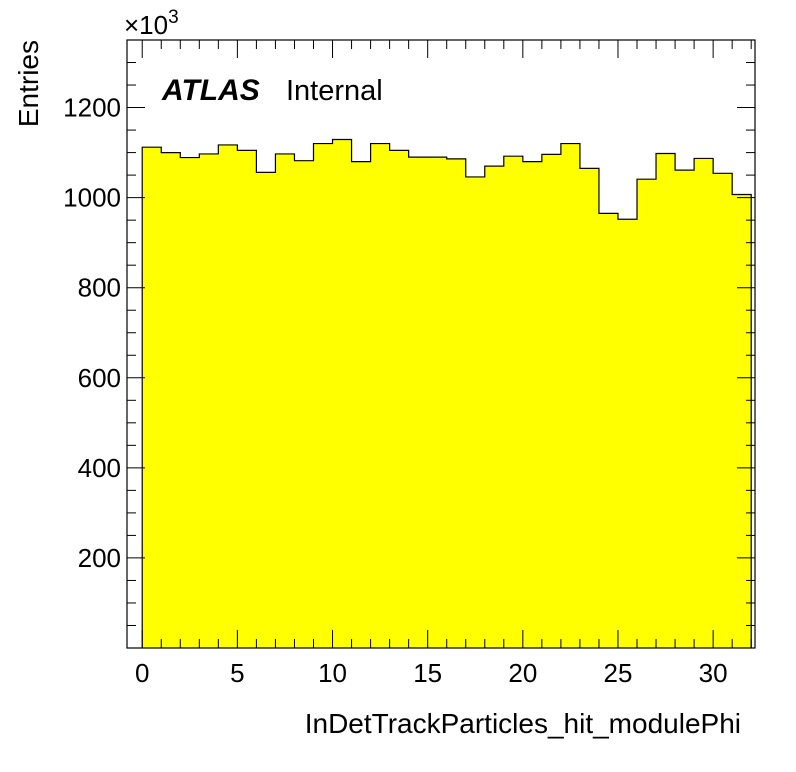  What do you see at coordinates (92, 108) in the screenshot?
I see `y-tick-label: 1200` at bounding box center [92, 108].